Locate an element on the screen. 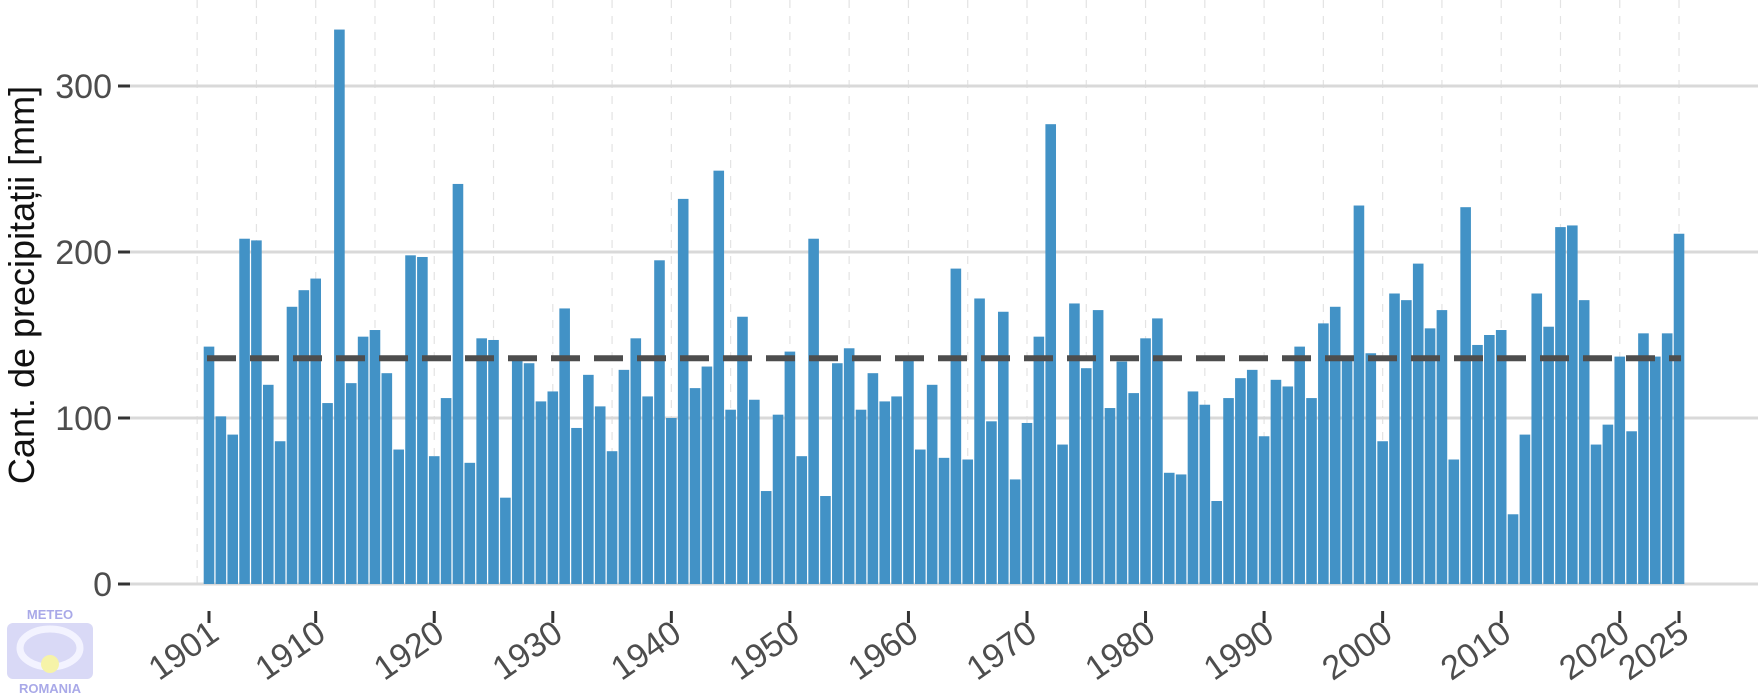 The image size is (1758, 695). bar-2001 is located at coordinates (1394, 438).